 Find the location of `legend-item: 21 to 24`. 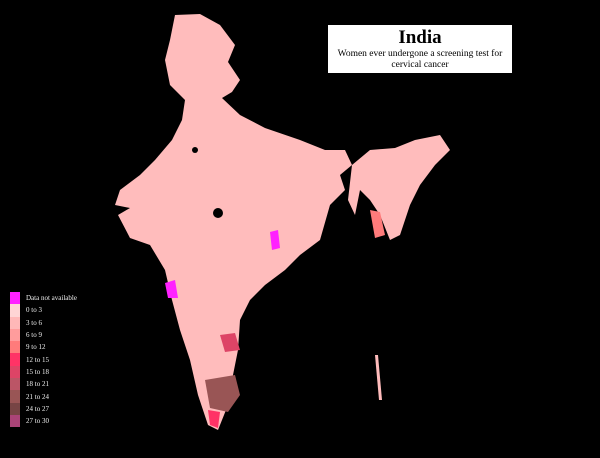

legend-item: 21 to 24 is located at coordinates (43, 396).